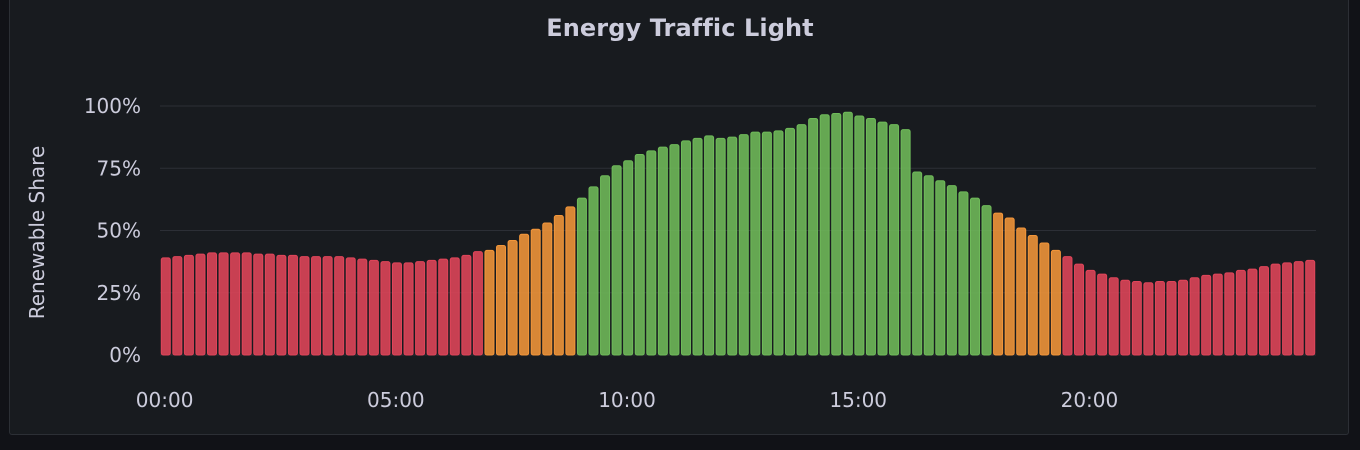 Image resolution: width=1360 pixels, height=450 pixels. Describe the element at coordinates (125, 355) in the screenshot. I see `y-tick-label: 0%` at that location.